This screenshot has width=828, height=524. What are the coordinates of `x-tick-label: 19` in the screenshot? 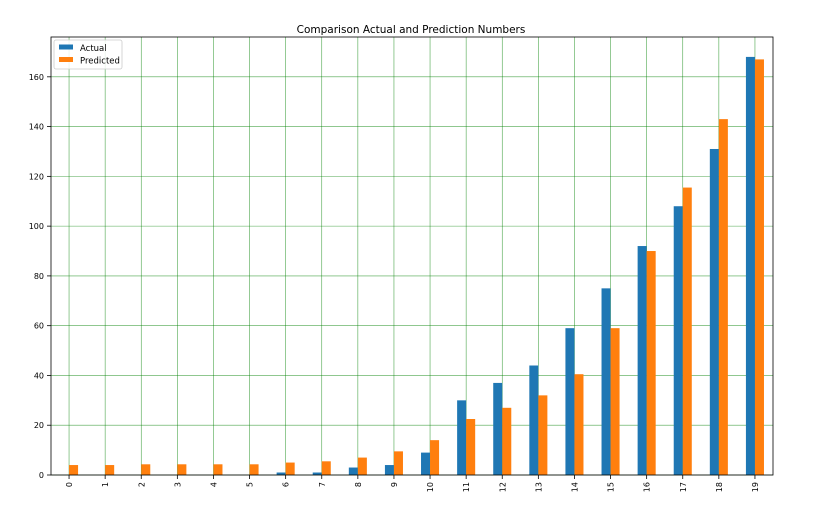 It's located at (755, 487).